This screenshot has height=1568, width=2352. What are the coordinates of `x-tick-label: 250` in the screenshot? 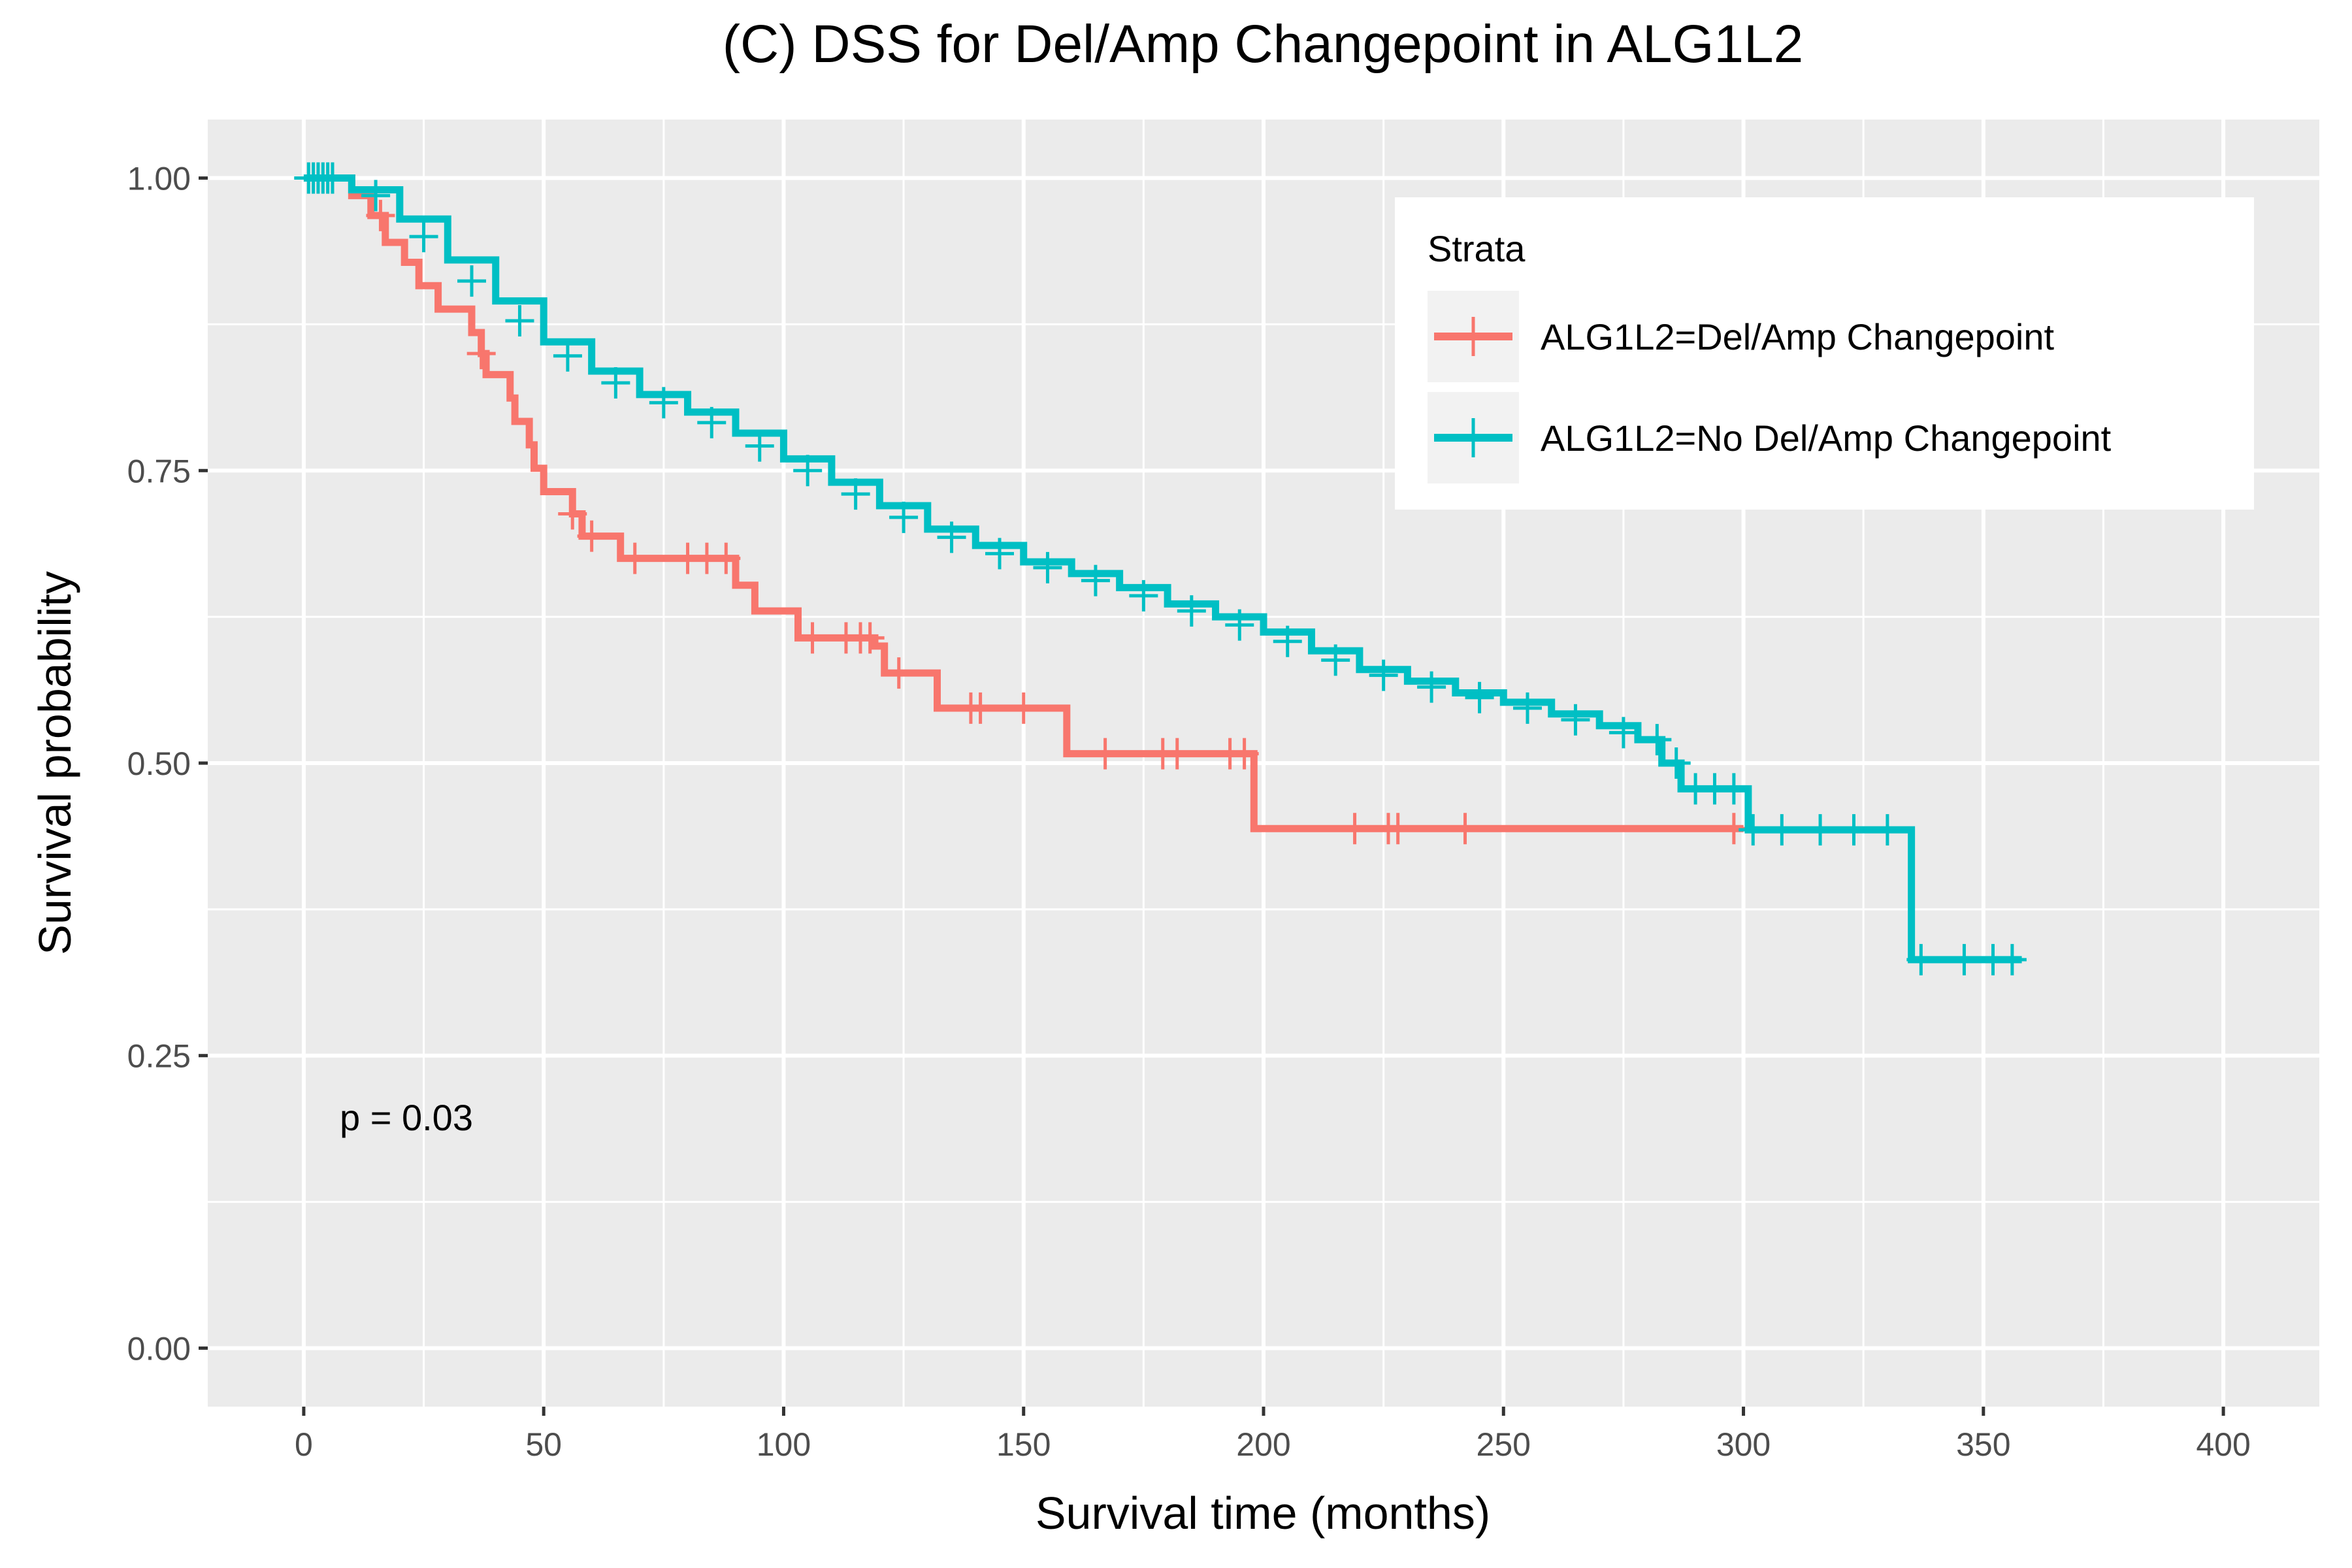 It's located at (1504, 1444).